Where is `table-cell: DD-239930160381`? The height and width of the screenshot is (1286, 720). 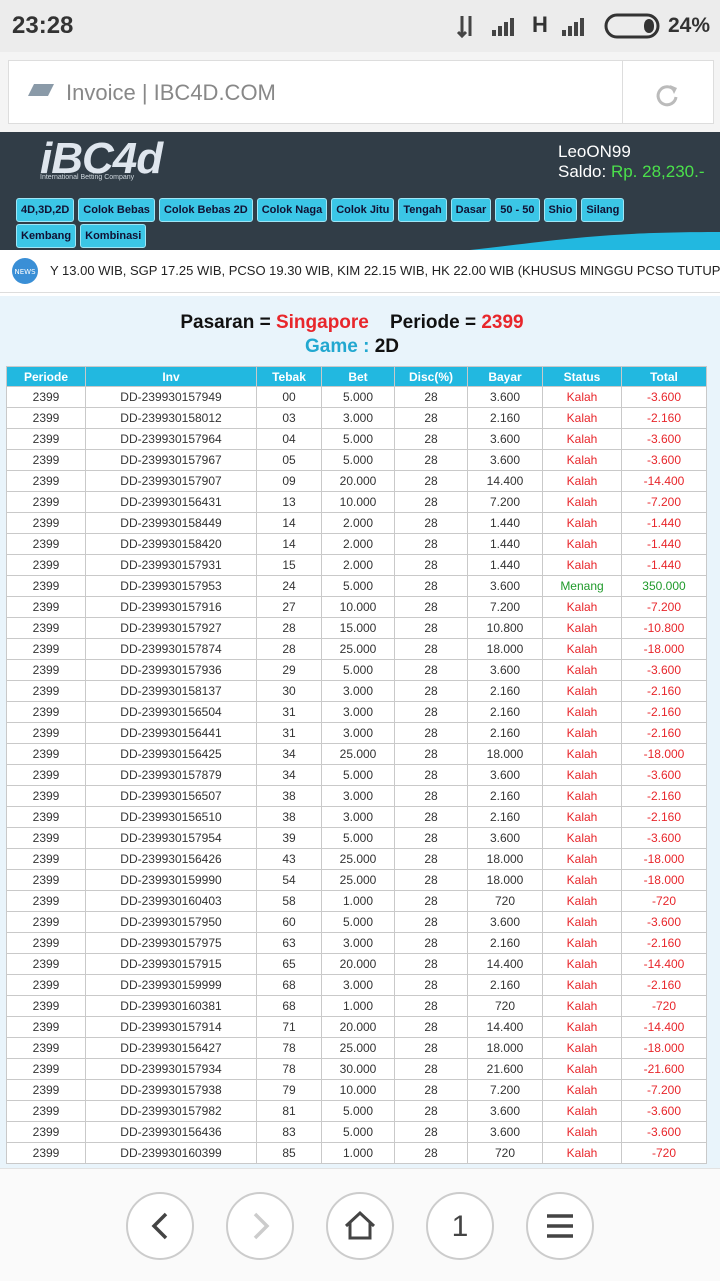
table-cell: DD-239930160381 is located at coordinates (171, 1006).